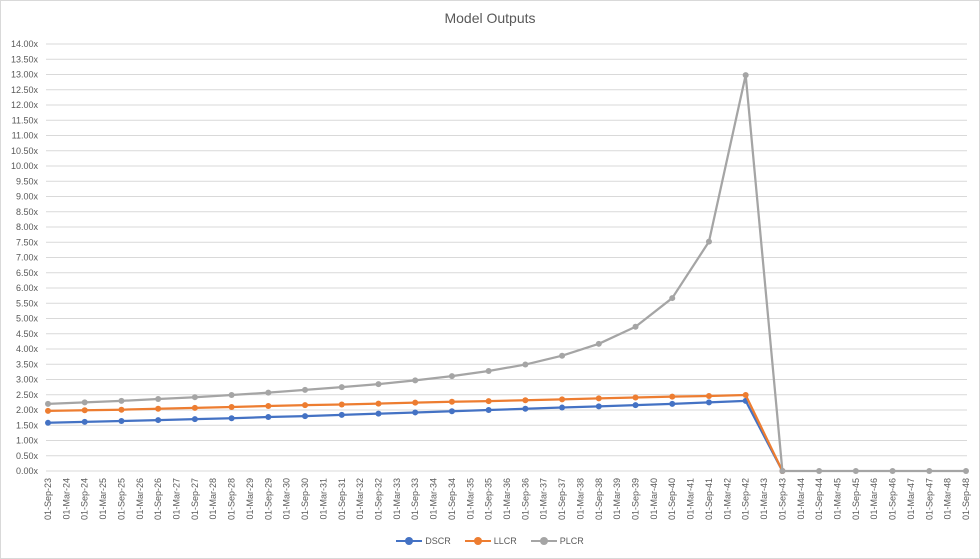 The image size is (980, 559). Describe the element at coordinates (423, 541) in the screenshot. I see `legend-item-dscr: DSCR` at that location.